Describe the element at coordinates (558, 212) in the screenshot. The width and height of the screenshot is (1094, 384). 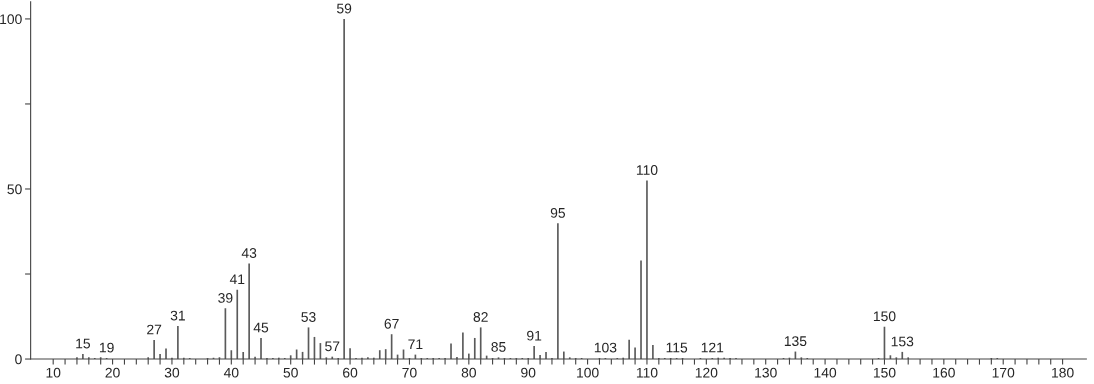
I see `annotation: 95` at that location.